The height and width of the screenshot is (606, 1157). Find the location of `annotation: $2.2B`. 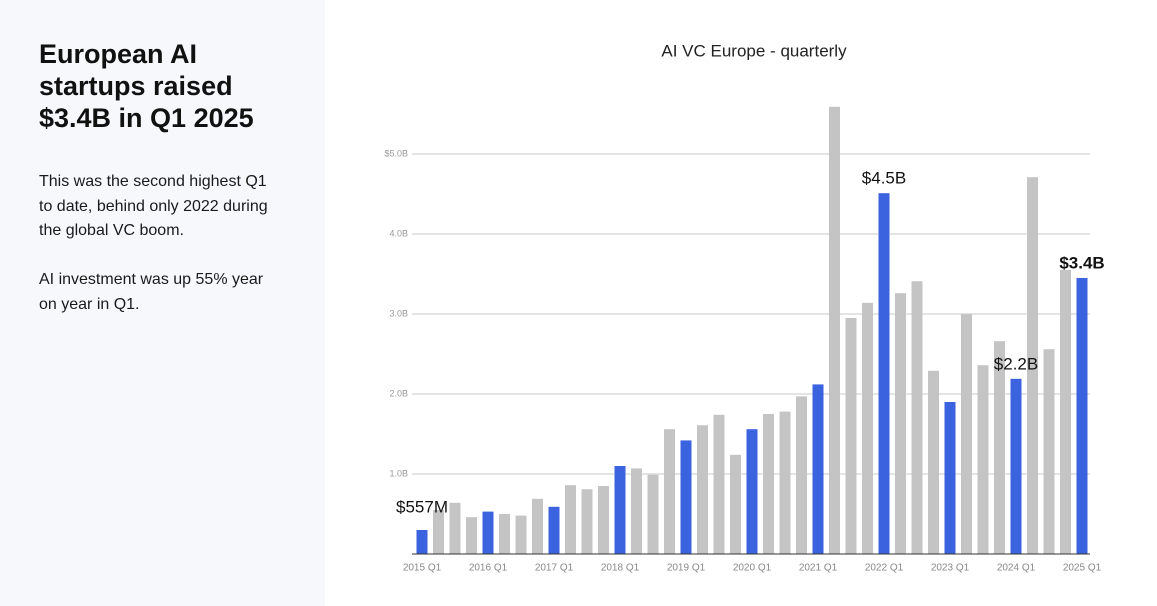

annotation: $2.2B is located at coordinates (1016, 363).